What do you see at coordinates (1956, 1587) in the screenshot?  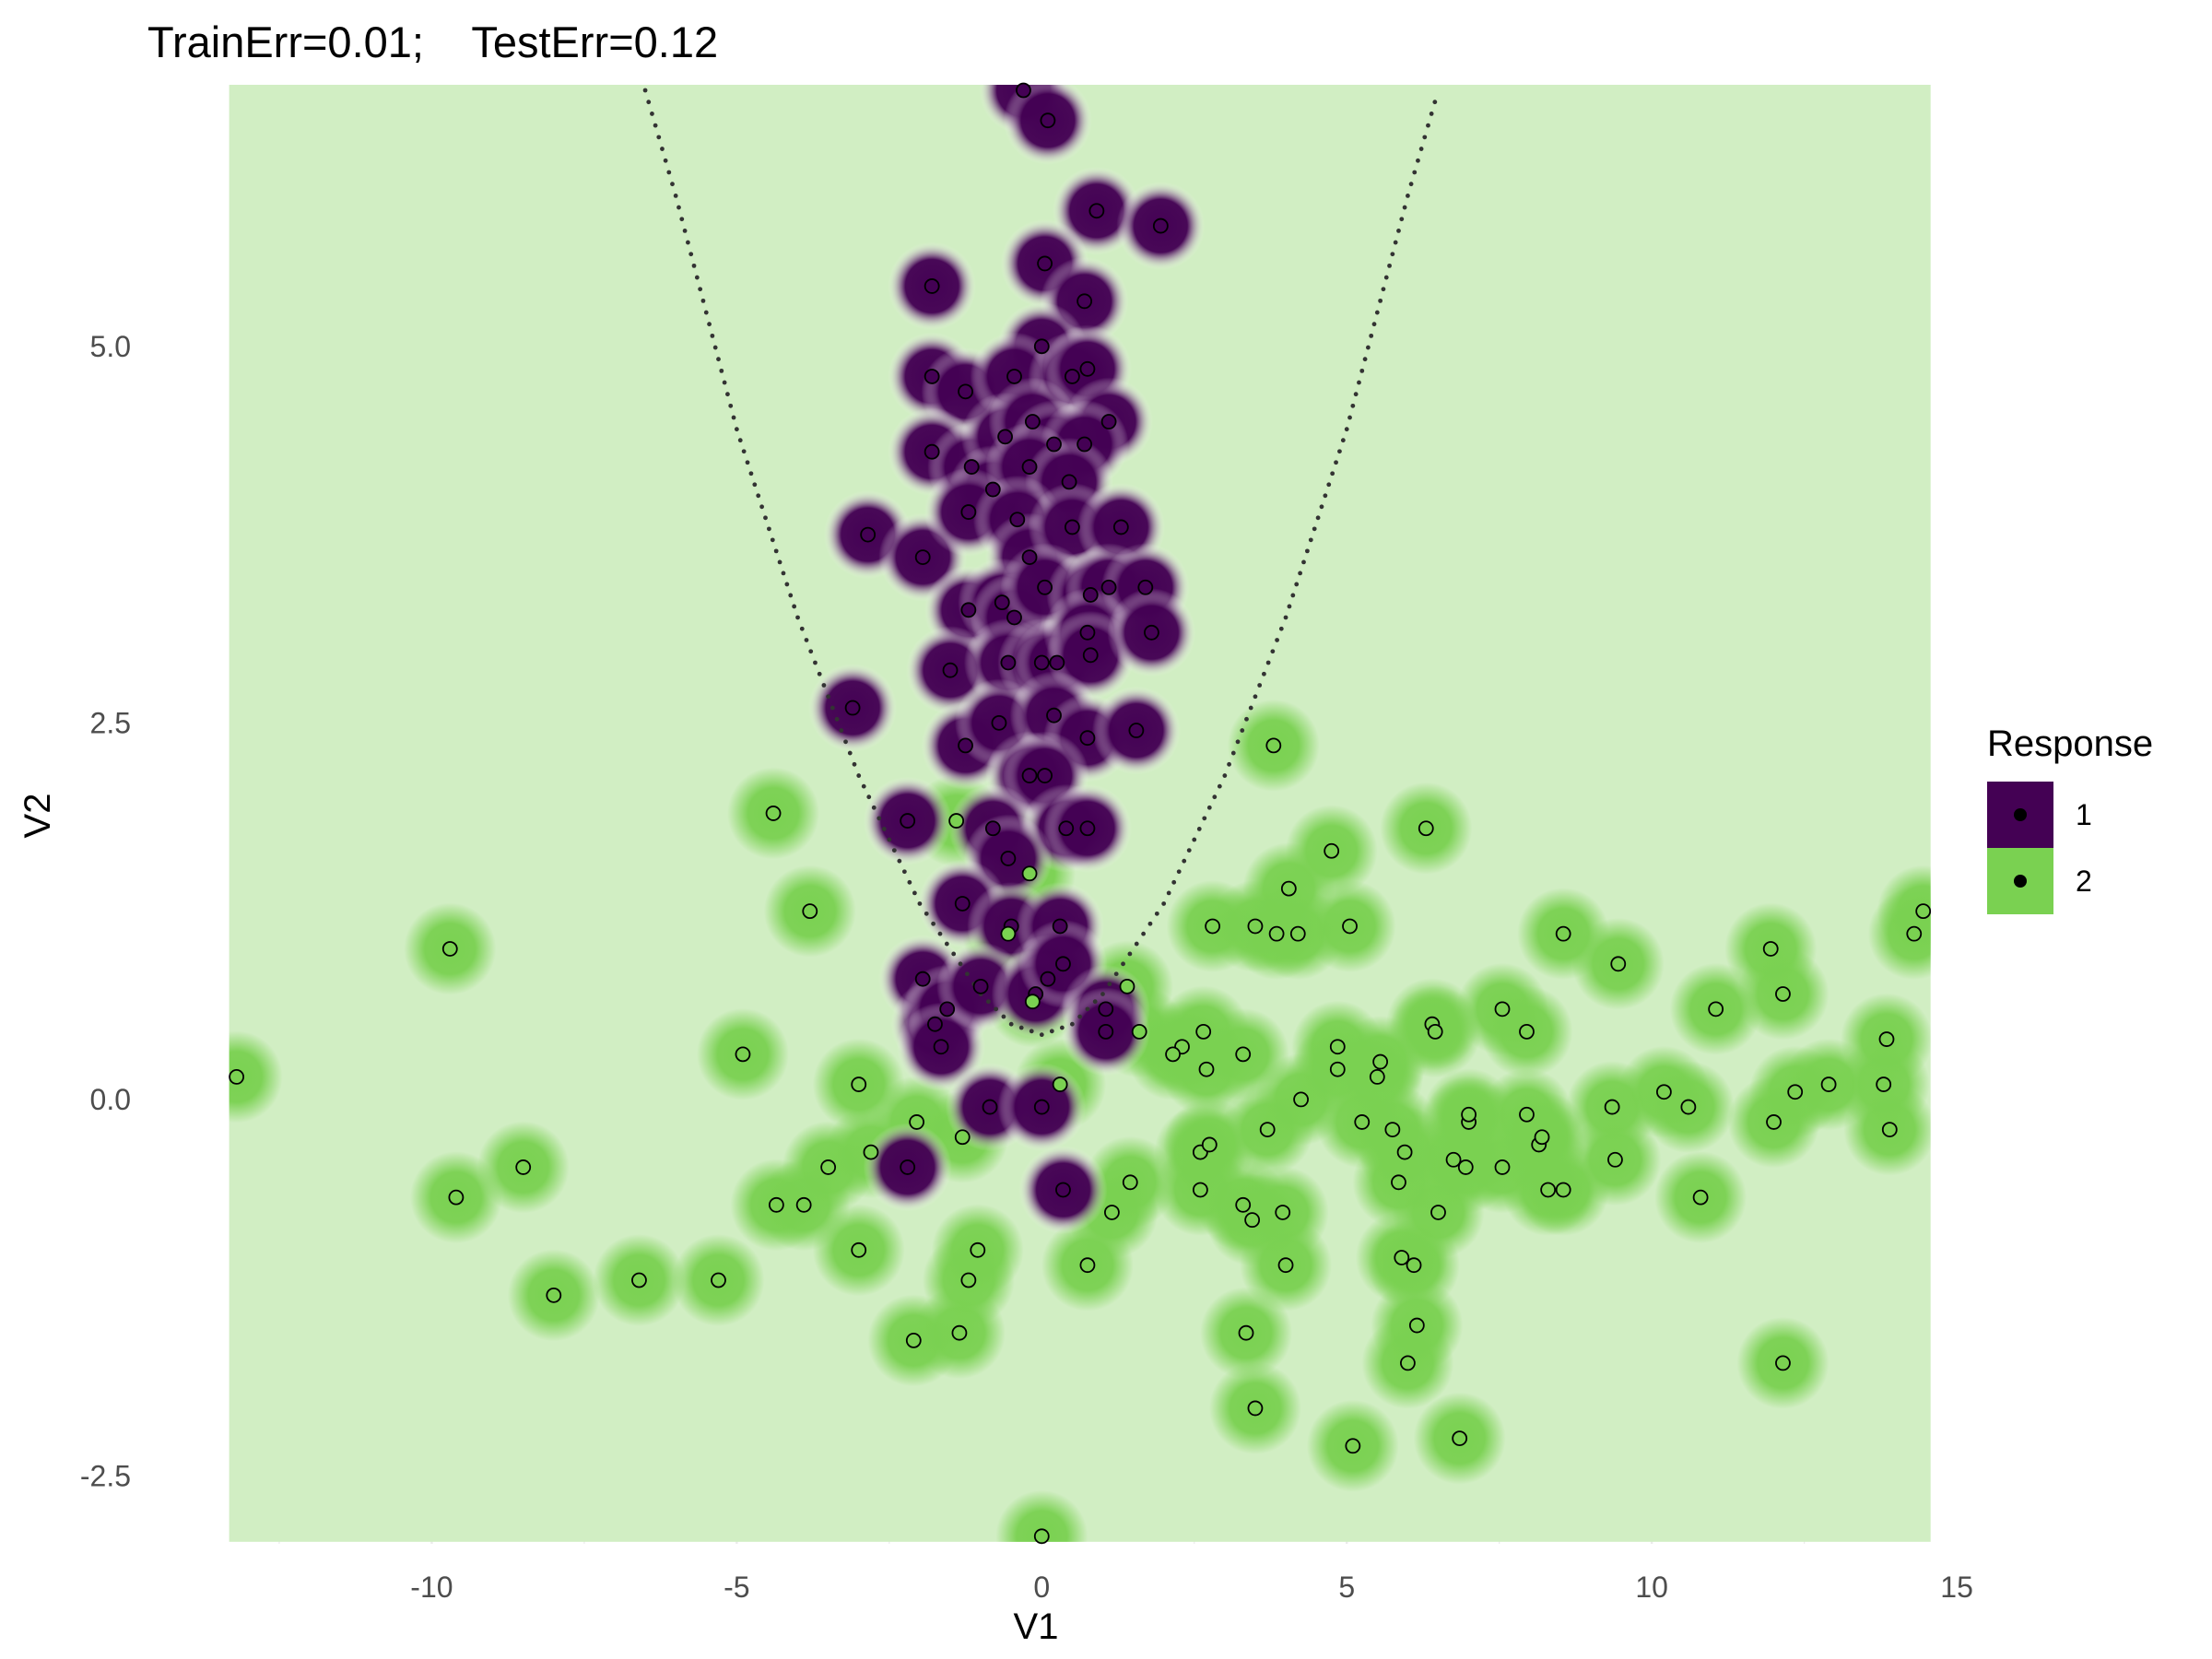 I see `x-tick-label: 15` at bounding box center [1956, 1587].